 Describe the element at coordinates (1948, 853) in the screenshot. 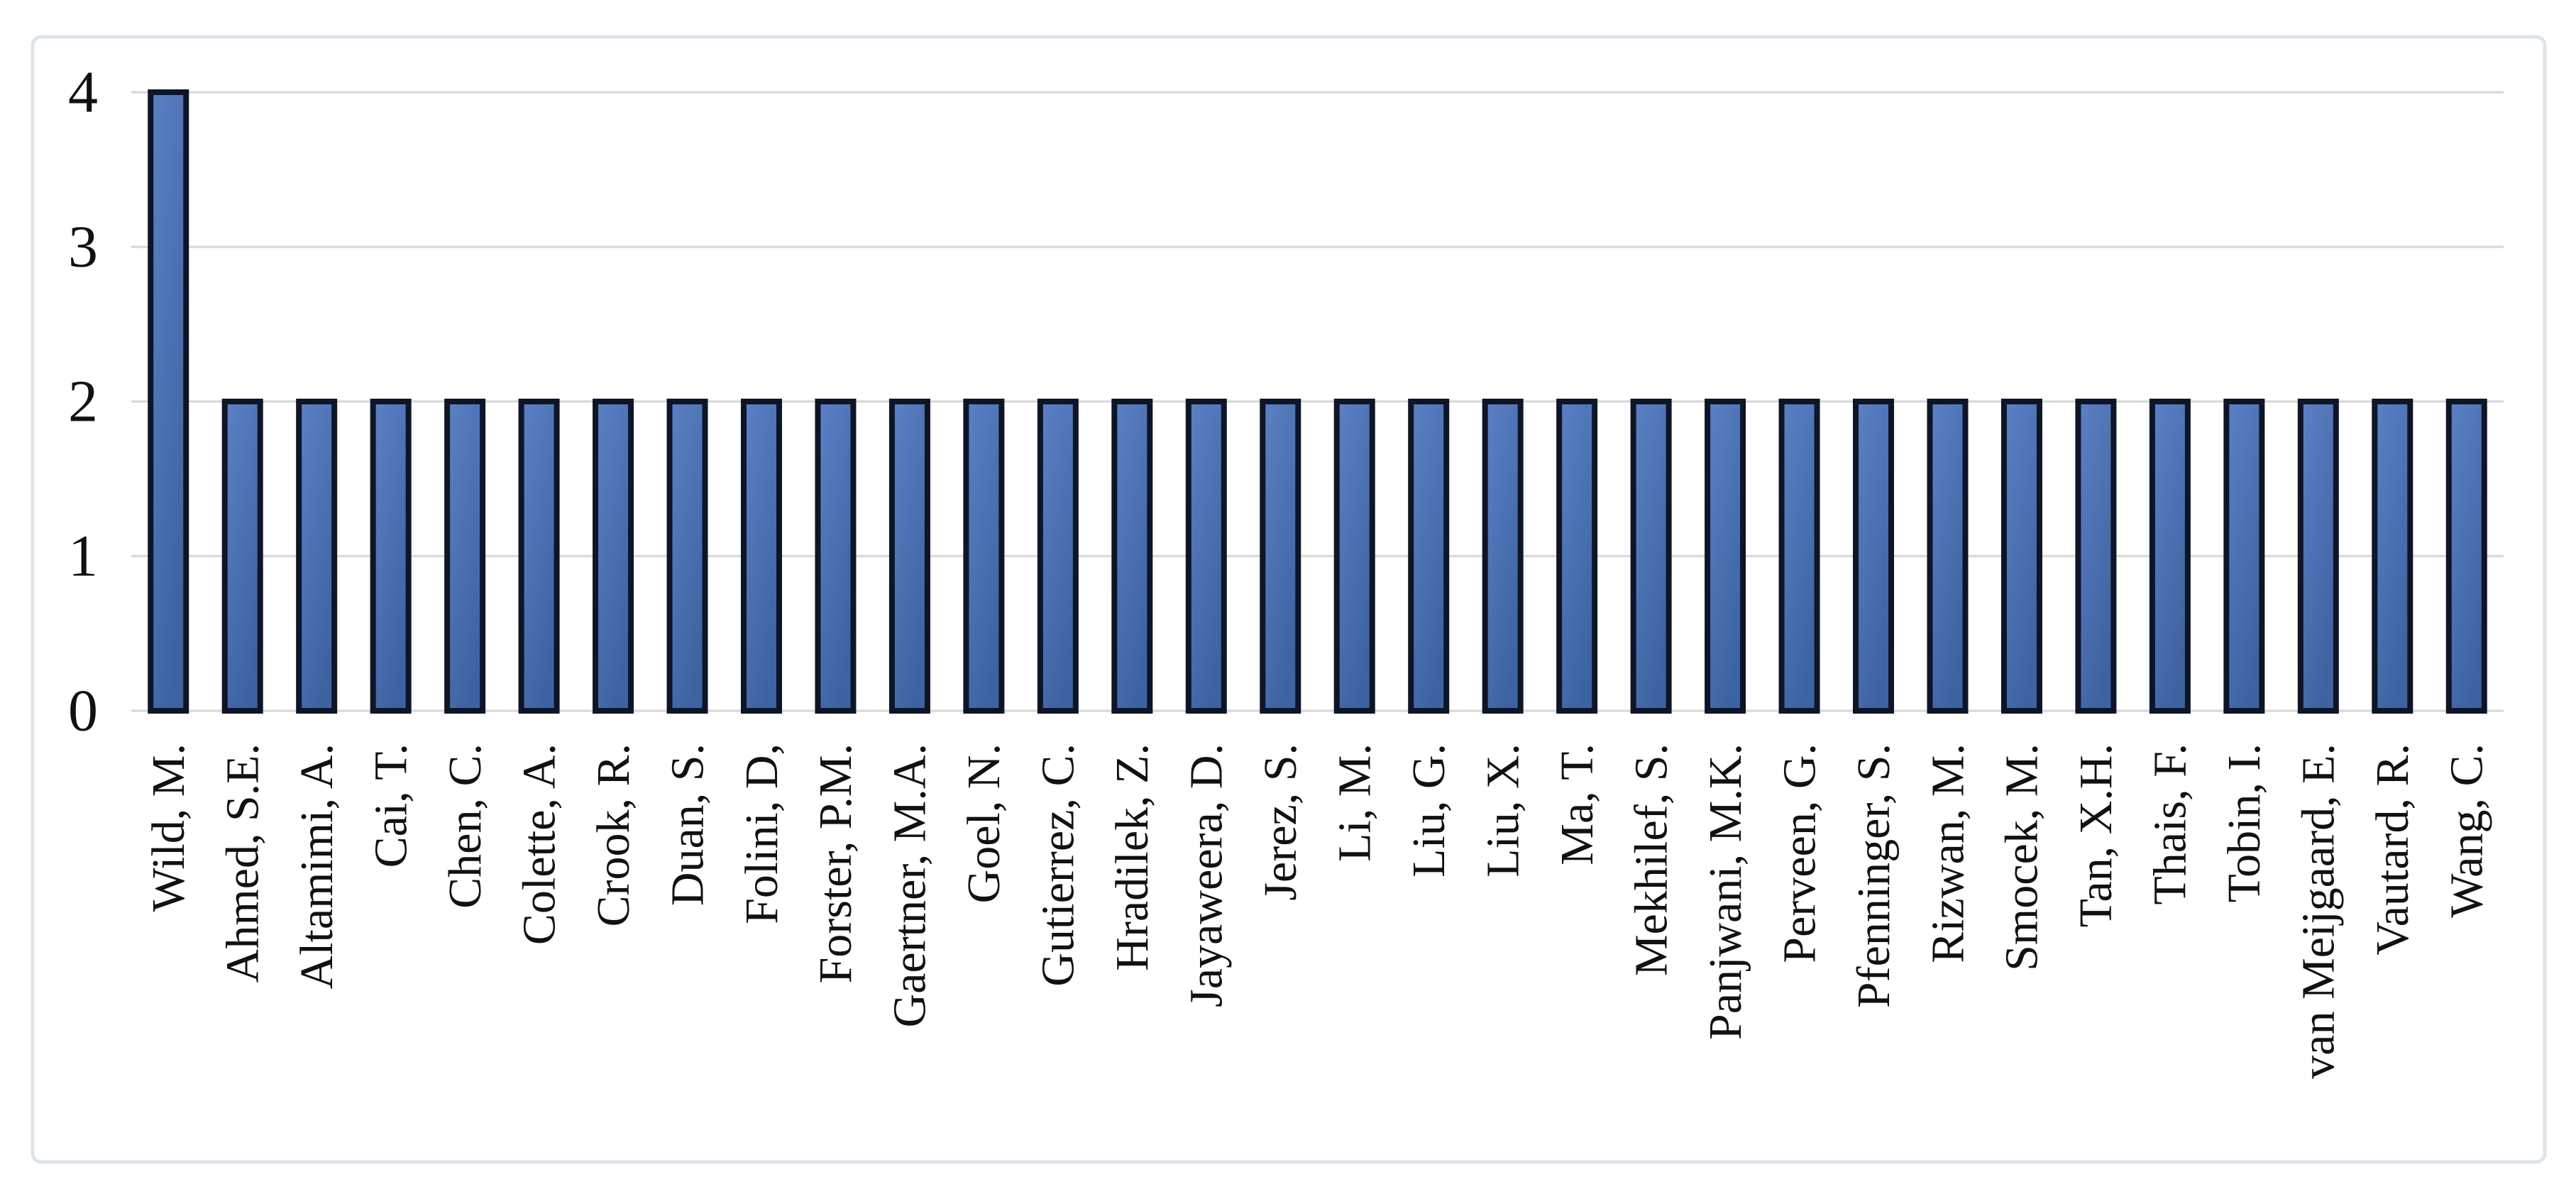

I see `category-label: Rizwan, M.` at that location.